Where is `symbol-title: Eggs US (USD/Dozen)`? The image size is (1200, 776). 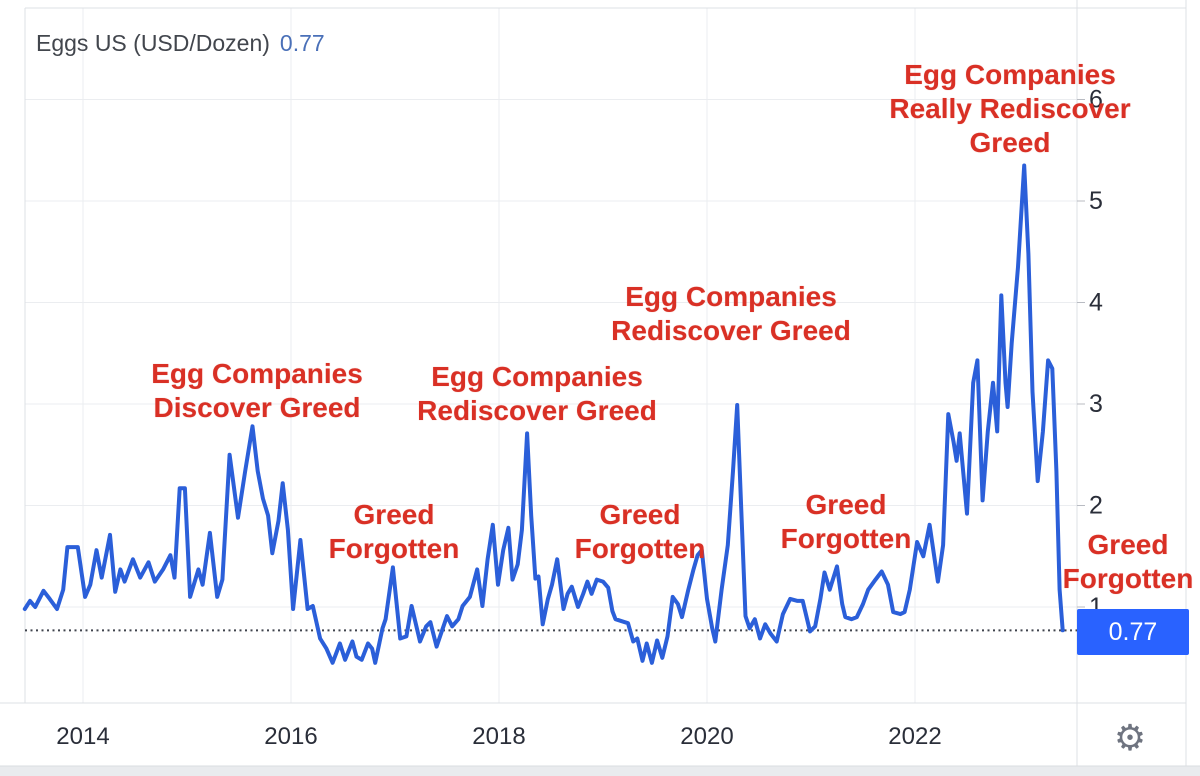
symbol-title: Eggs US (USD/Dozen) is located at coordinates (153, 43).